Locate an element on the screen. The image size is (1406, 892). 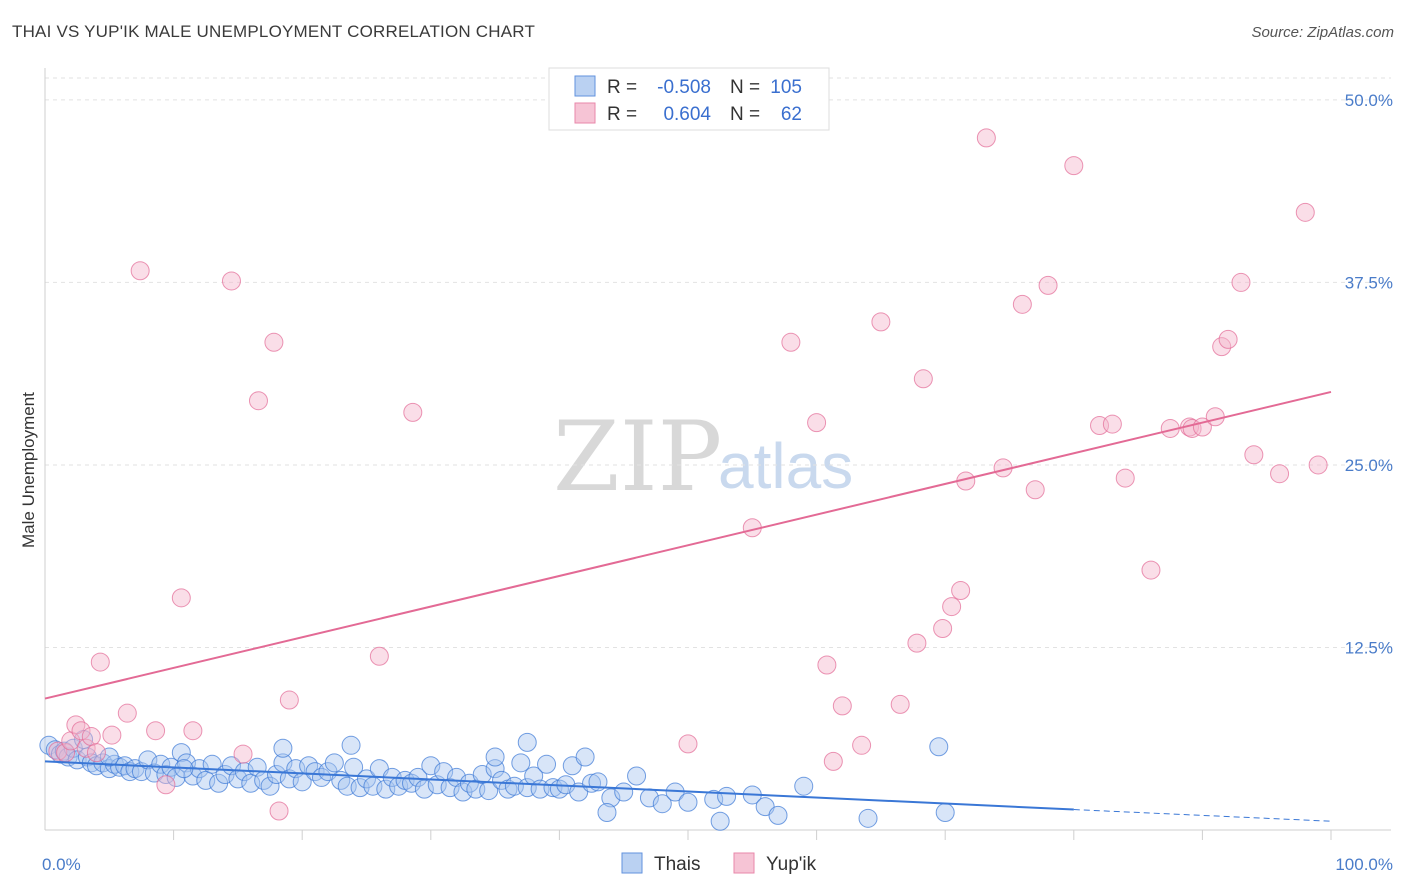
watermark-zip: ZIP is located at coordinates (637, 457).